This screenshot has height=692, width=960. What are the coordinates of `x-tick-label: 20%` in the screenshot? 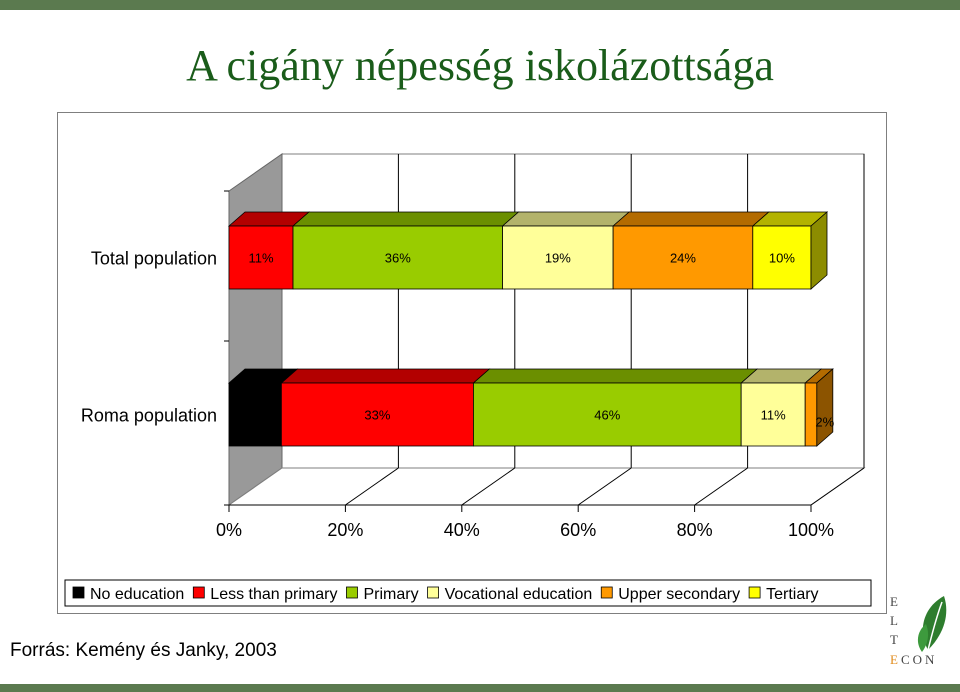 It's located at (345, 530).